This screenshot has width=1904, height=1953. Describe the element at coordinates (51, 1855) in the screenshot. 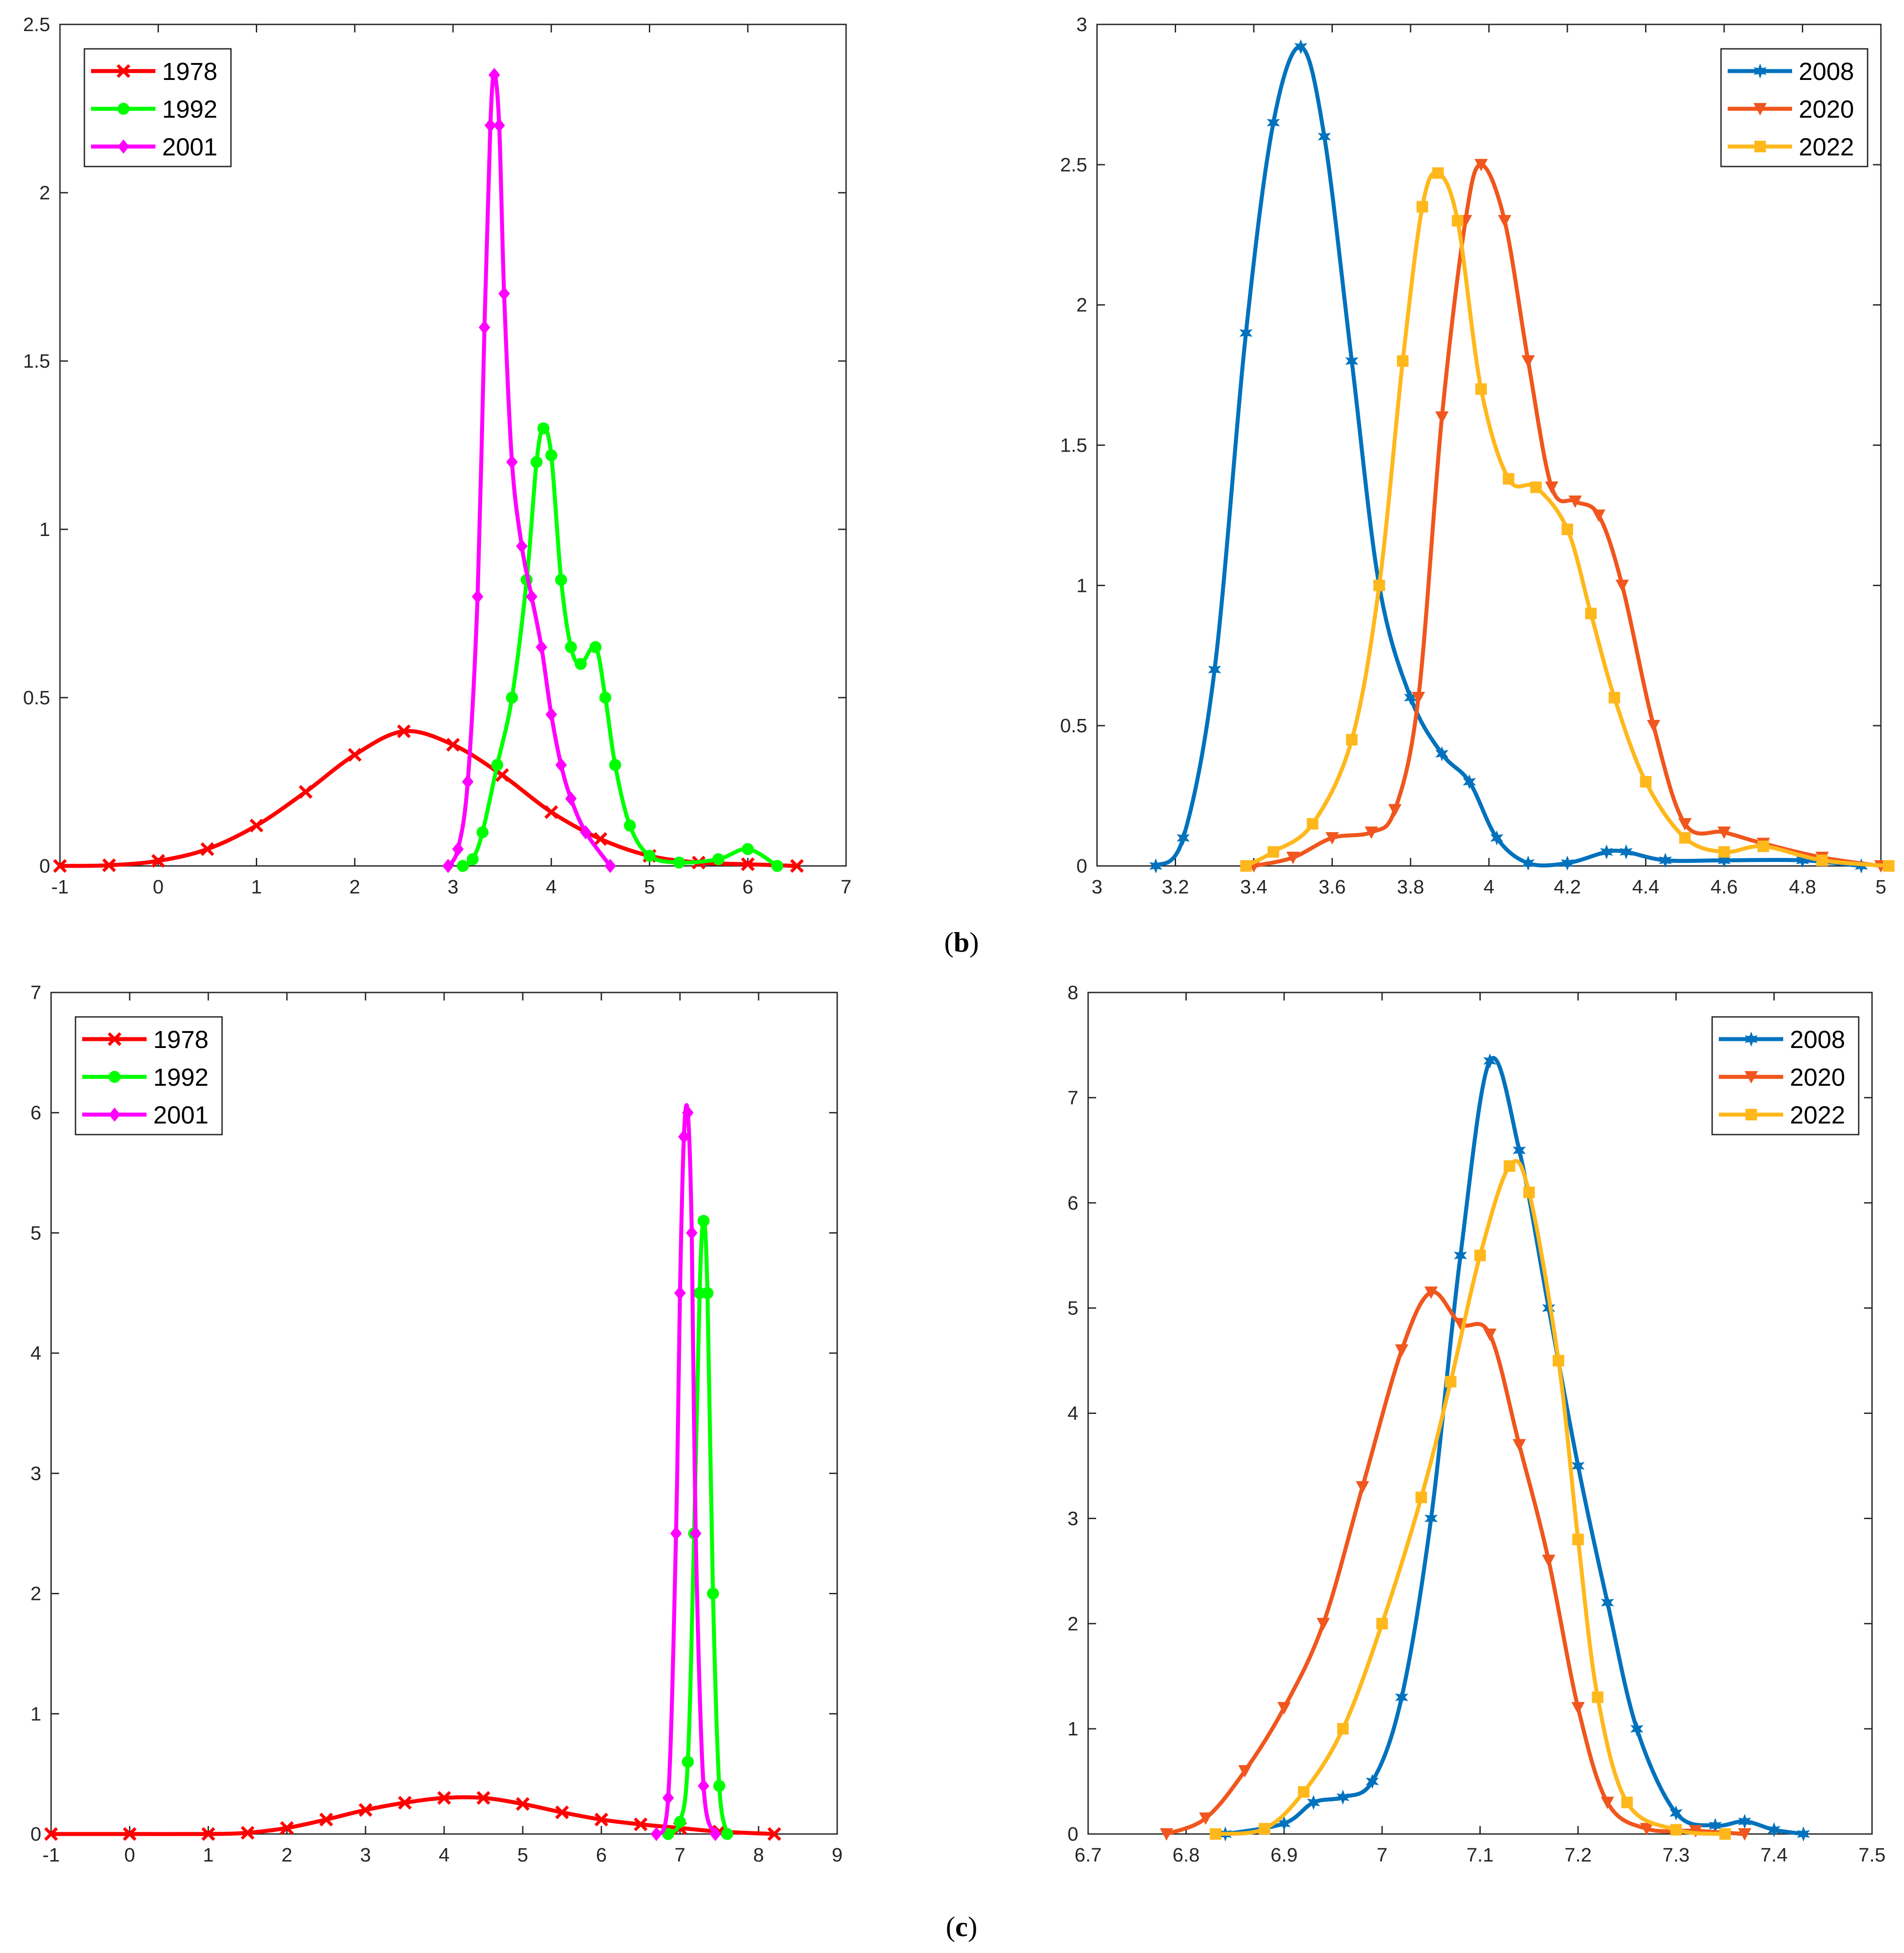

I see `x-tick-label: -1` at that location.